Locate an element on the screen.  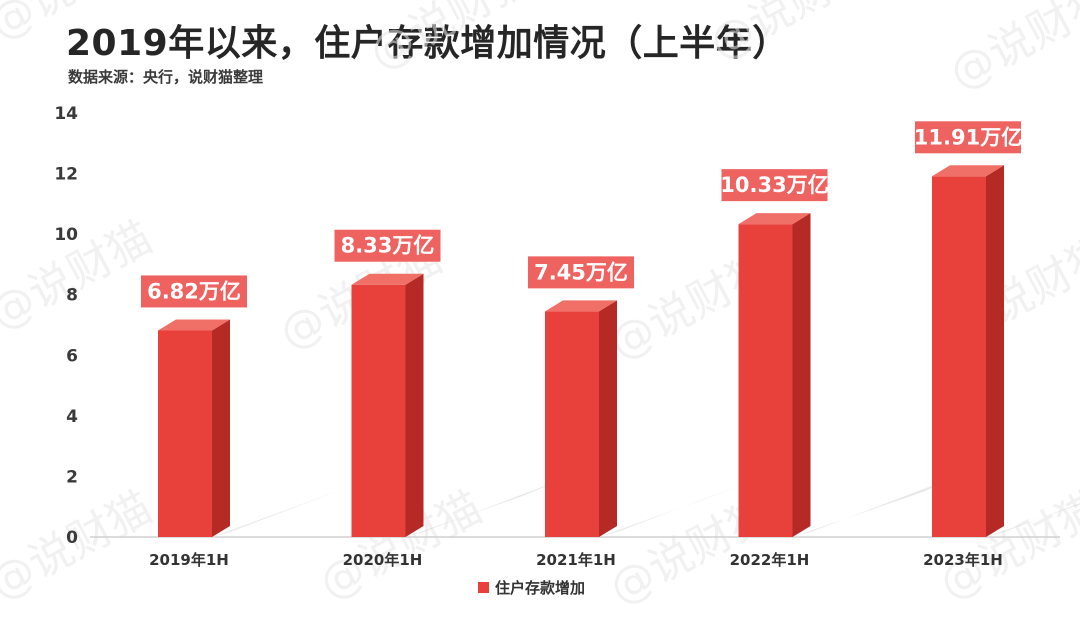
legend-swatch is located at coordinates (483, 587).